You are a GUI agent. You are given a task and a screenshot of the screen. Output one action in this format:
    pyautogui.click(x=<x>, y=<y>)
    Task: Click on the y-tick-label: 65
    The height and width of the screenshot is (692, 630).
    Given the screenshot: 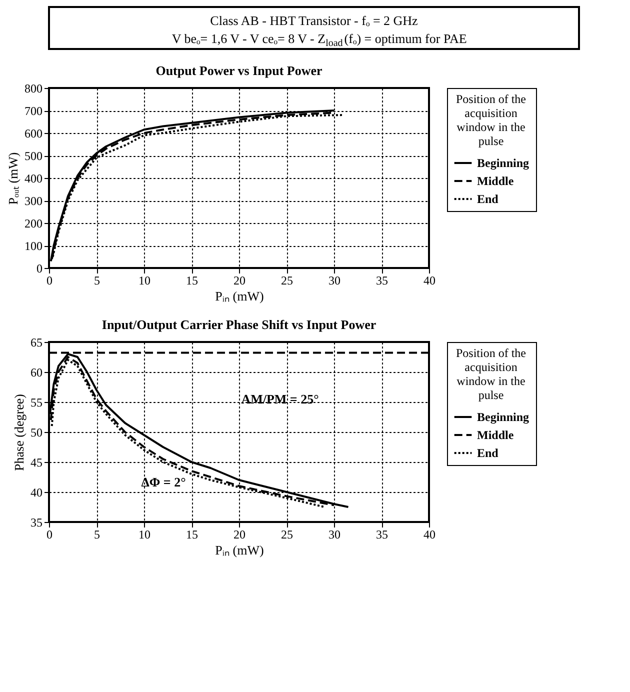 What is the action you would take?
    pyautogui.click(x=36, y=343)
    